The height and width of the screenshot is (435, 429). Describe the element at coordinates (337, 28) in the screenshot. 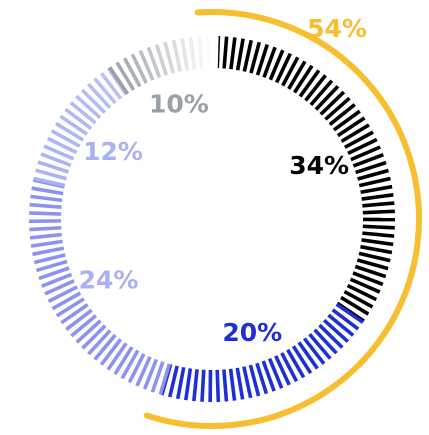

I see `highlight-label: 54%` at that location.